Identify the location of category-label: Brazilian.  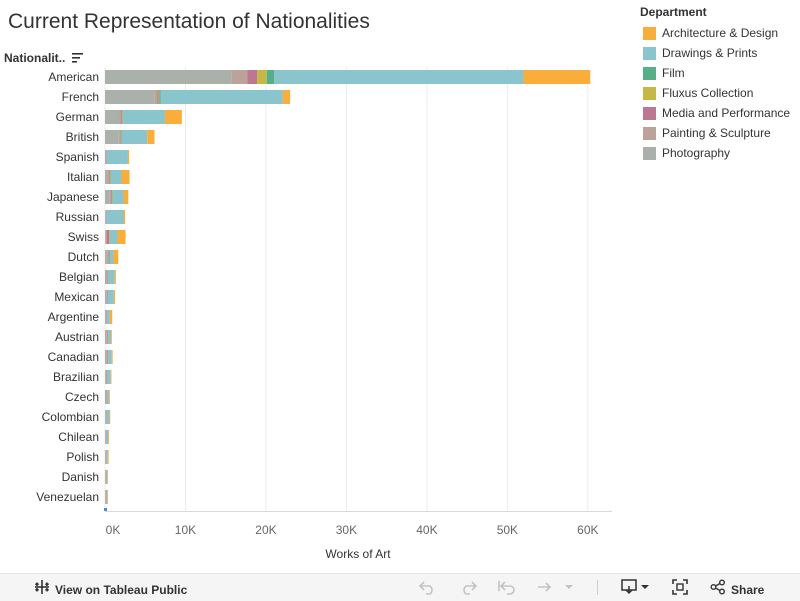
(76, 377).